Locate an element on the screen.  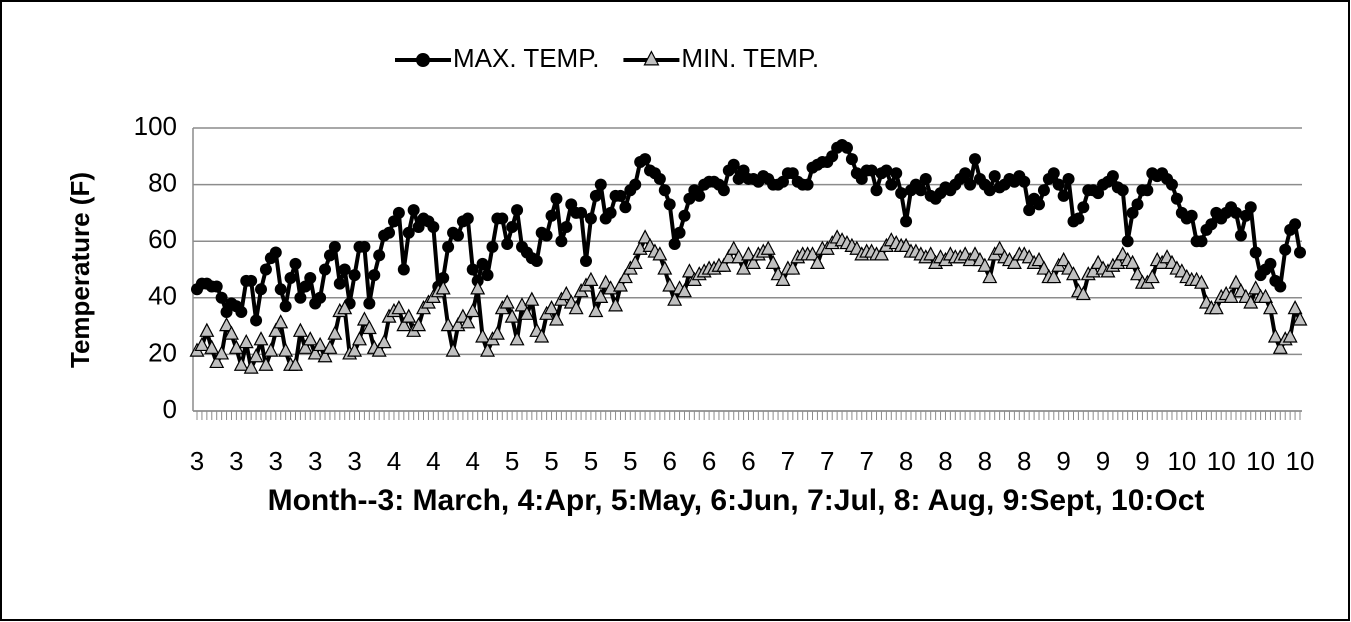
y-tick-label: 0 is located at coordinates (170, 409).